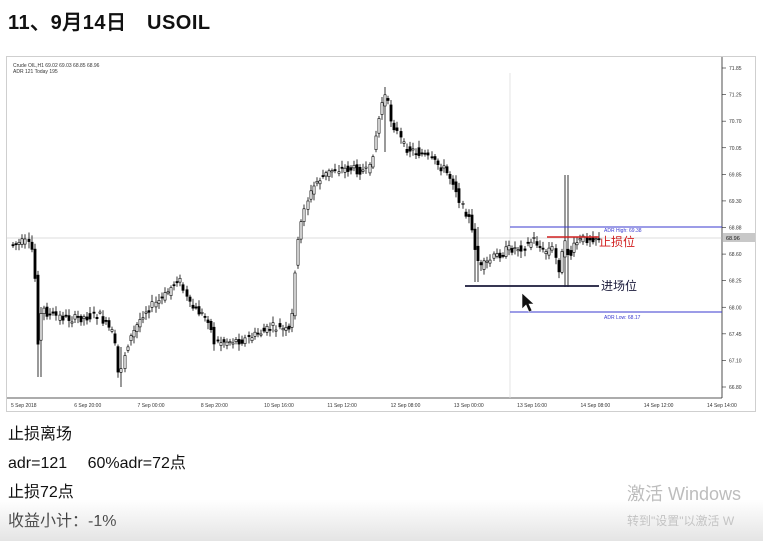  What do you see at coordinates (595, 406) in the screenshot?
I see `x-tick-label: 14 Sep 08:00` at bounding box center [595, 406].